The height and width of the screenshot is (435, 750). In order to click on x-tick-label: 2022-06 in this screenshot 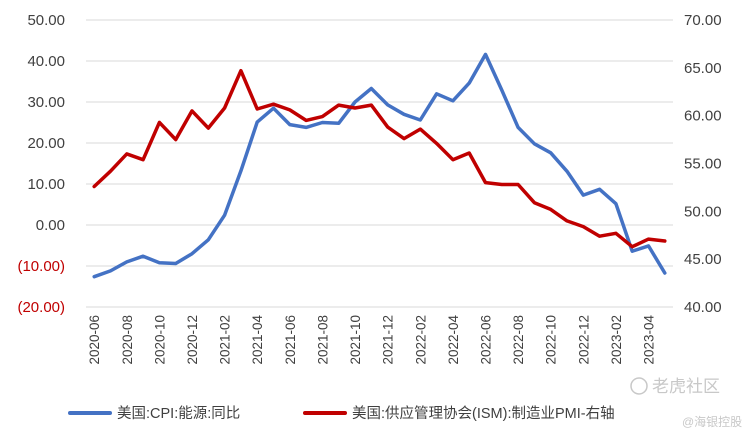, I will do `click(485, 340)`.